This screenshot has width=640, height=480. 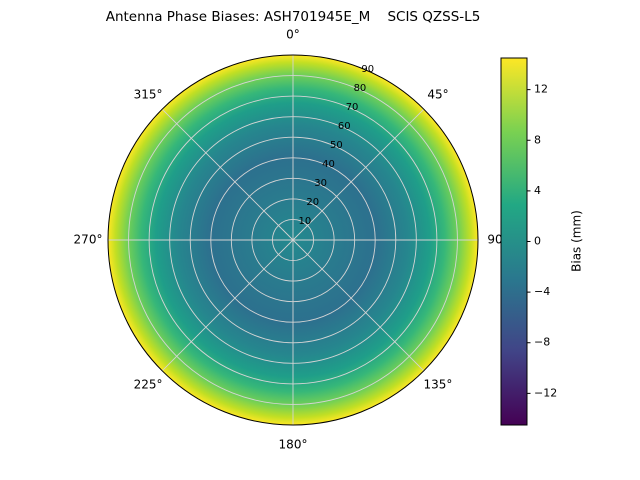 What do you see at coordinates (312, 202) in the screenshot?
I see `radial-tick-label: 20` at bounding box center [312, 202].